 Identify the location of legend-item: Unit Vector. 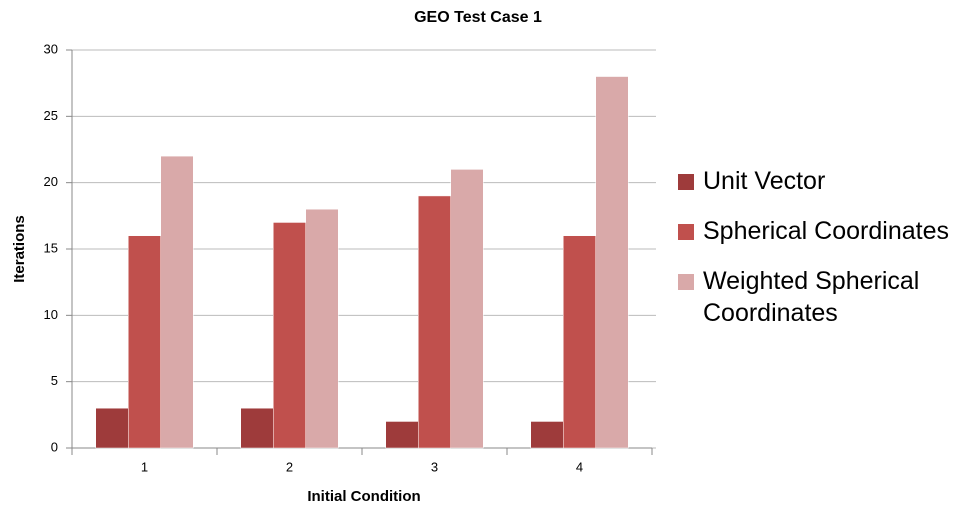
(823, 181).